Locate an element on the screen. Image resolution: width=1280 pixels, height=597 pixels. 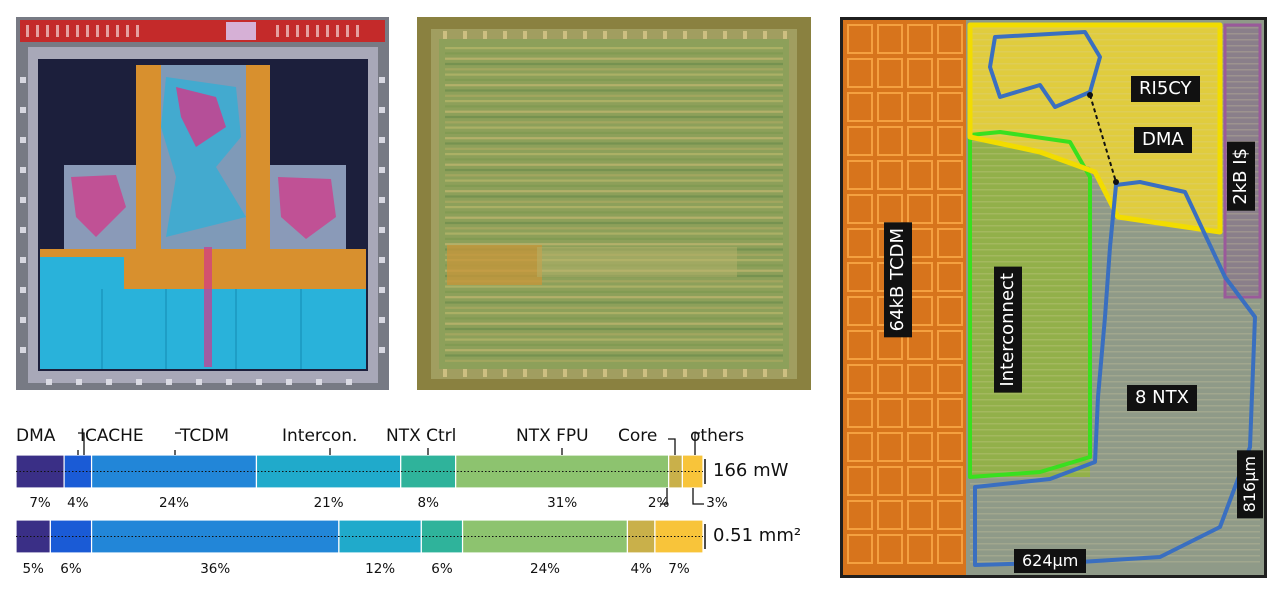
category-label: NTX Ctrl is located at coordinates (421, 436).